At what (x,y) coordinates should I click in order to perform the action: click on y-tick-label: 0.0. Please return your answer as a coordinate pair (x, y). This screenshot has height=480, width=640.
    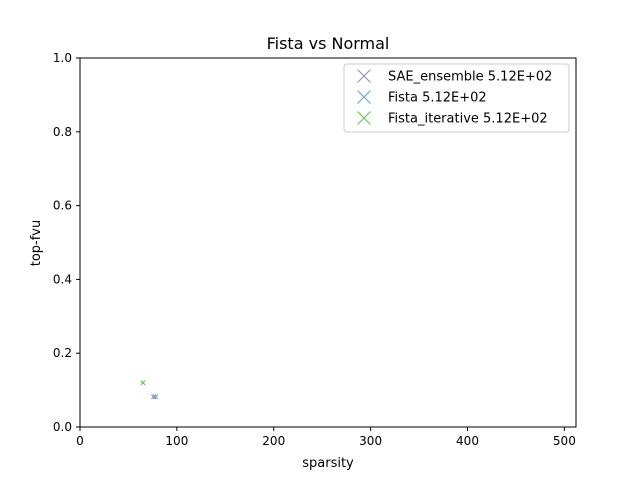
    Looking at the image, I should click on (62, 427).